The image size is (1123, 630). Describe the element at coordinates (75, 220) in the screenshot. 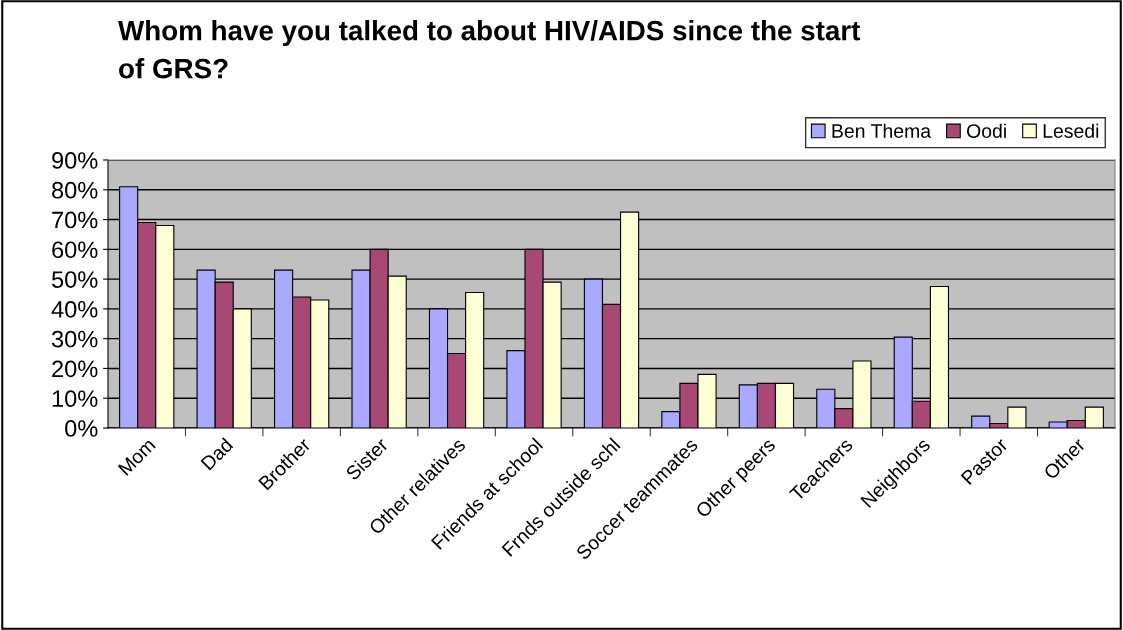

I see `y-tick-label: 70%` at that location.